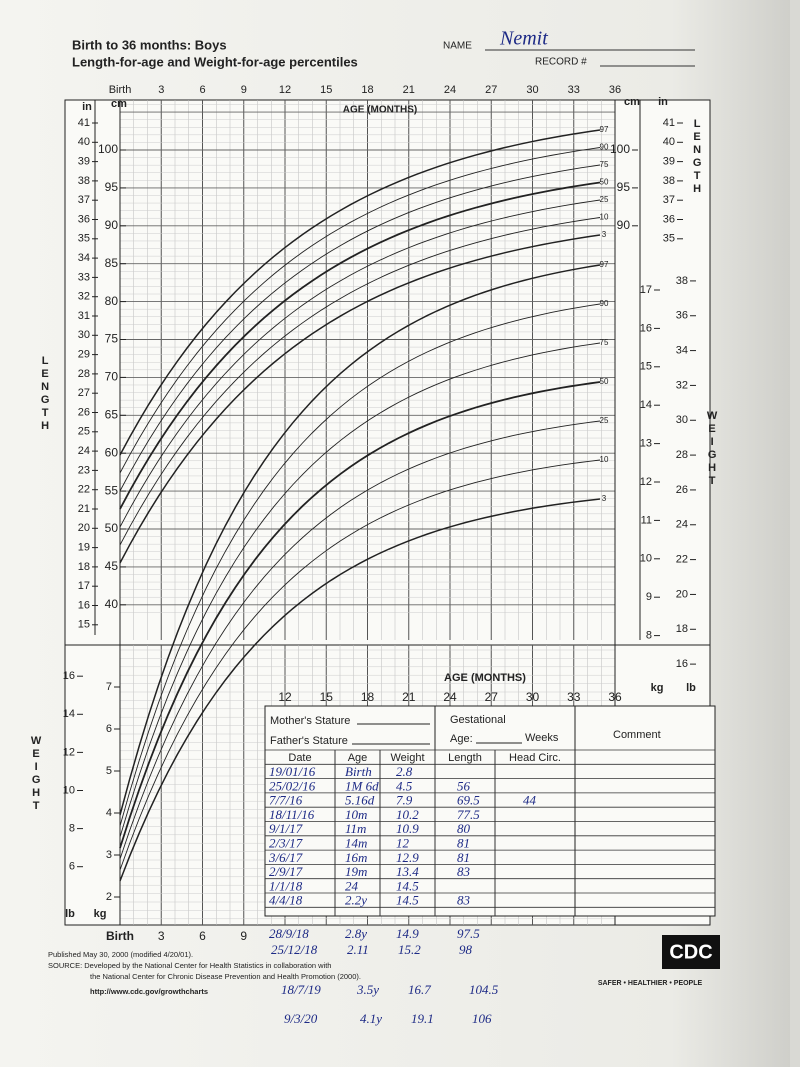  Describe the element at coordinates (604, 498) in the screenshot. I see `percentile-label: 3` at that location.